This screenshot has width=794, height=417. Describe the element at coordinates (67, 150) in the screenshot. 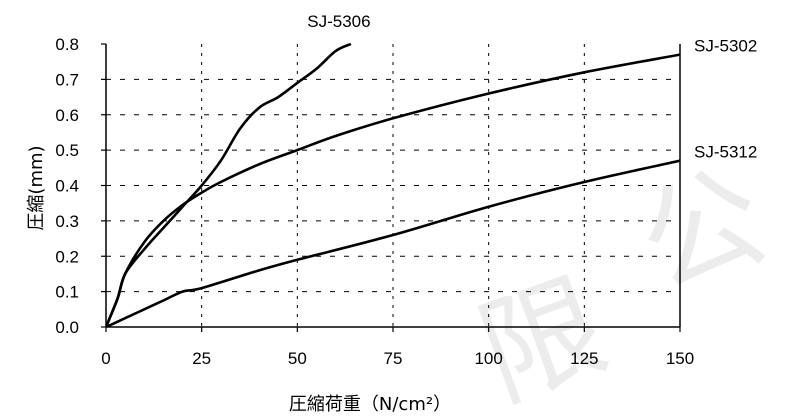

I see `y-tick-label: 0.5` at that location.